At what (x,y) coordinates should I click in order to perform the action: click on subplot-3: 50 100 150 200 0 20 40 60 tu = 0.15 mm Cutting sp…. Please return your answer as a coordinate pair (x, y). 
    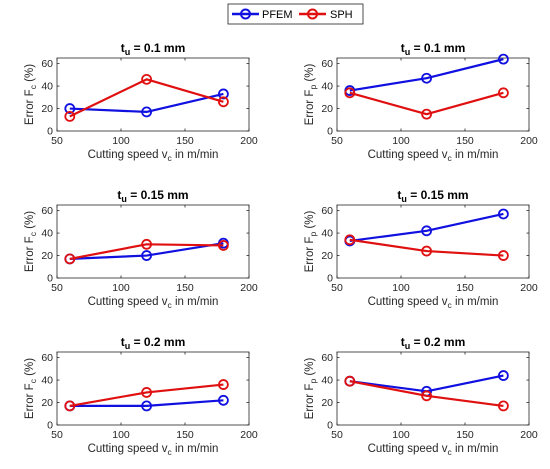
    Looking at the image, I should click on (141, 249).